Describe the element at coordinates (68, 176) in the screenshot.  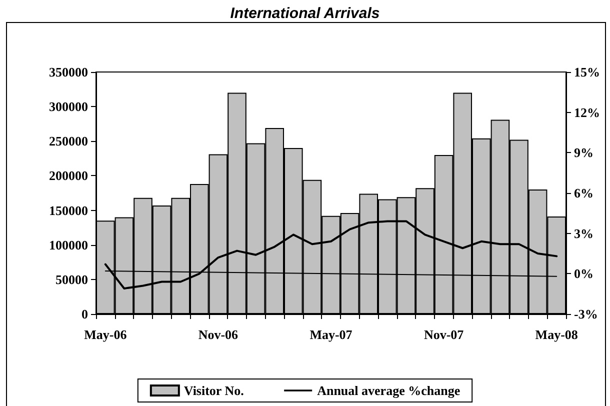
I see `y-tick-label: 200000` at that location.